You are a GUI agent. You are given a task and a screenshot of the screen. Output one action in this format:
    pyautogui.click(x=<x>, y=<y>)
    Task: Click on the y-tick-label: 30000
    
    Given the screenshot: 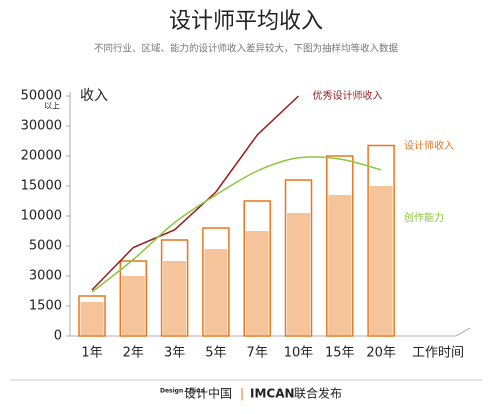 What is the action you would take?
    pyautogui.click(x=41, y=126)
    